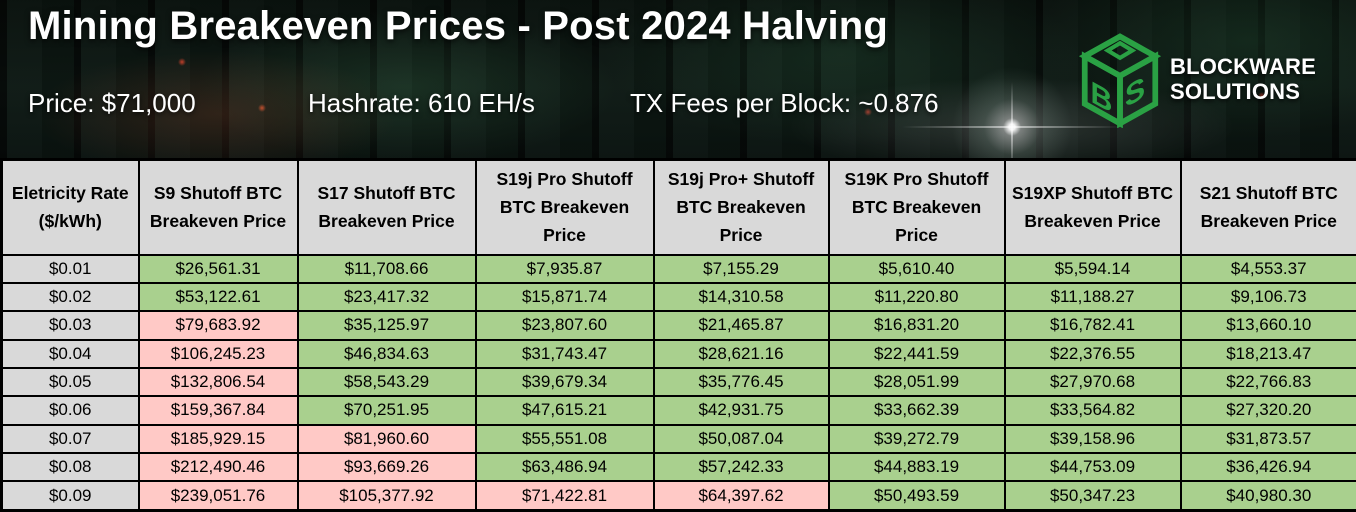 The height and width of the screenshot is (512, 1356). What do you see at coordinates (70, 297) in the screenshot?
I see `electricity-rate-cell: $0.02` at bounding box center [70, 297].